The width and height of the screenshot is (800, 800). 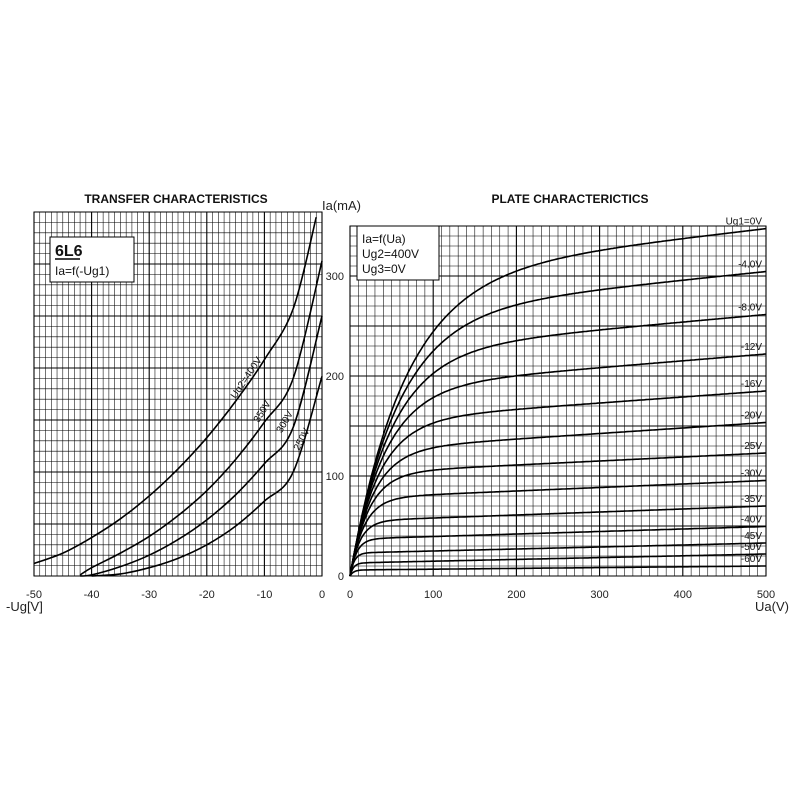 What do you see at coordinates (207, 595) in the screenshot?
I see `transfer-x-tick: -20` at bounding box center [207, 595].